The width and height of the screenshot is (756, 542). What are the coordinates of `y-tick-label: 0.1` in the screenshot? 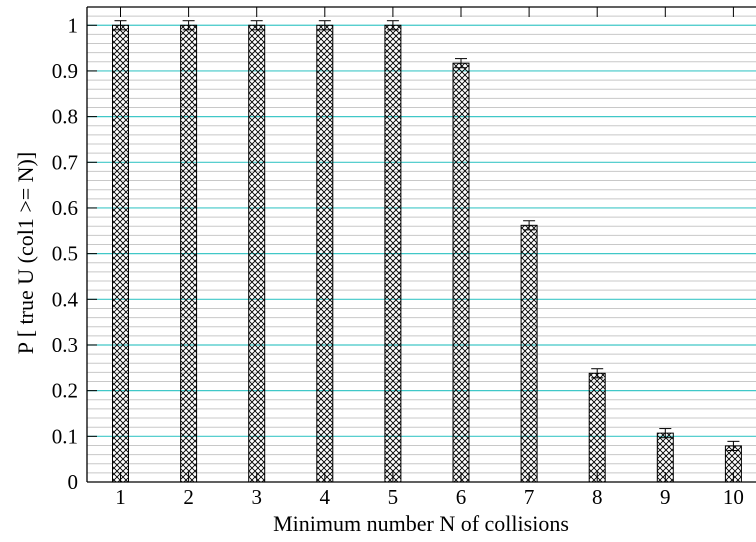 It's located at (65, 436).